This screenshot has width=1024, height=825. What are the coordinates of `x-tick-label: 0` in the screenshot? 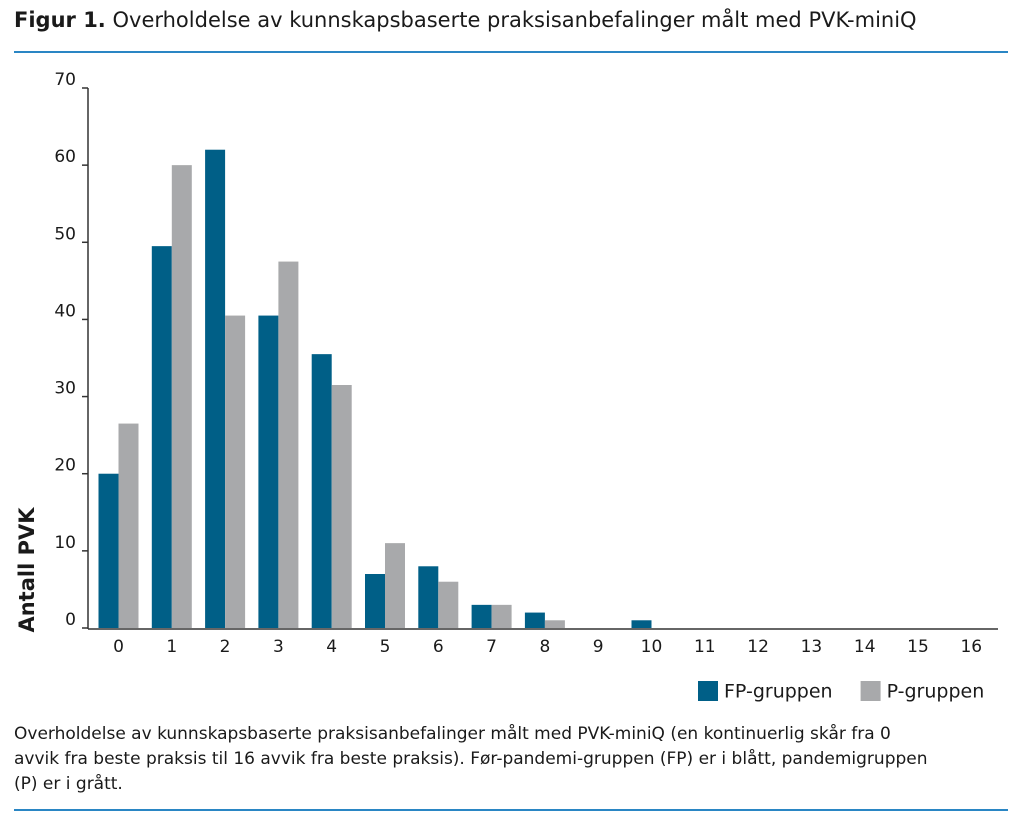 It's located at (118, 647).